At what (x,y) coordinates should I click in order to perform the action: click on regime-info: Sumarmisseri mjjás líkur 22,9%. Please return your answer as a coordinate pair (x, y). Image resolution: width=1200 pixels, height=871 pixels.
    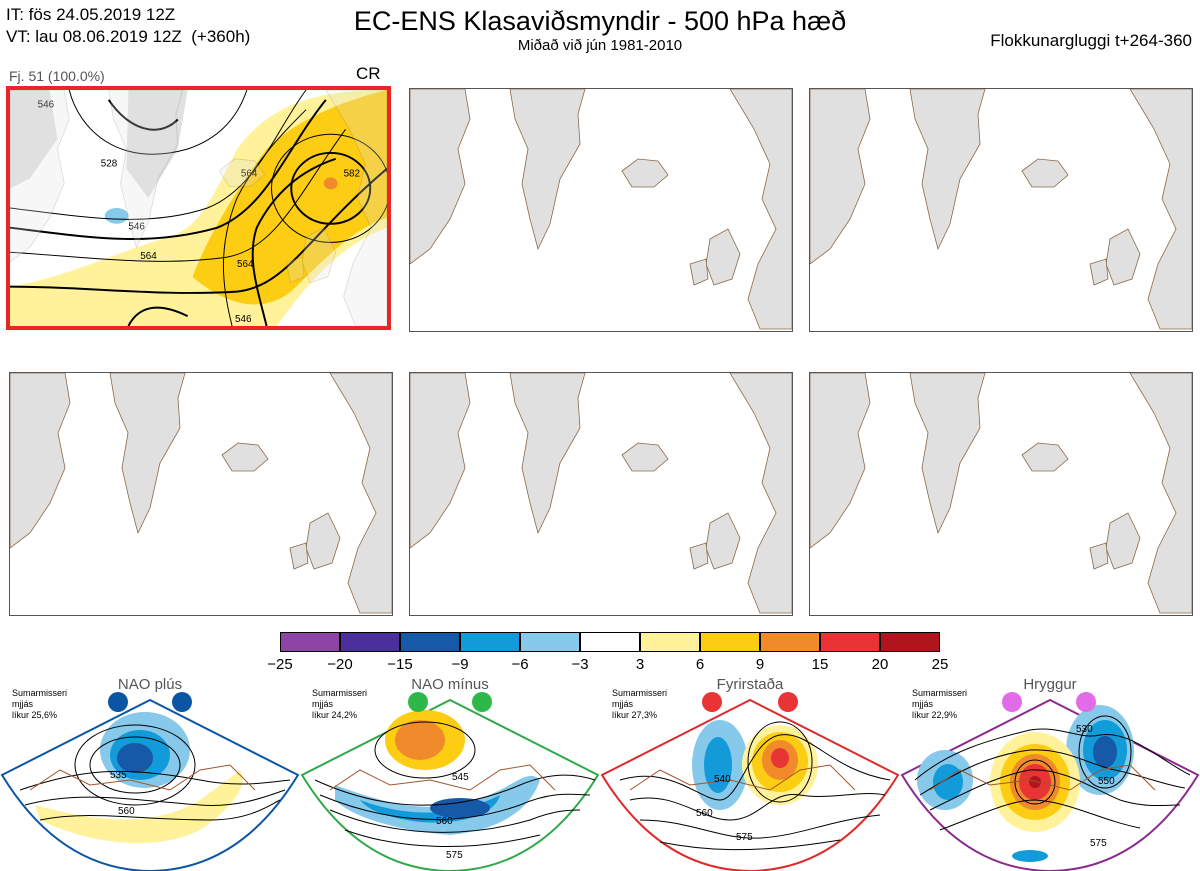
    Looking at the image, I should click on (939, 704).